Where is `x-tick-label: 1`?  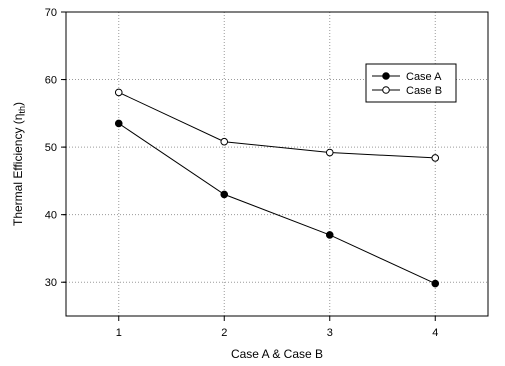 x-tick-label: 1 is located at coordinates (119, 333).